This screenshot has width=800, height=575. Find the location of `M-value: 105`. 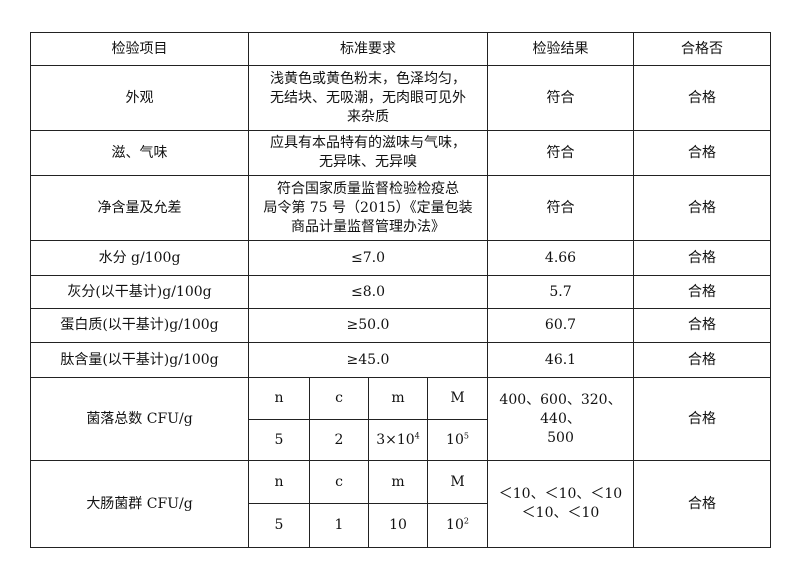

M-value: 105 is located at coordinates (457, 440).